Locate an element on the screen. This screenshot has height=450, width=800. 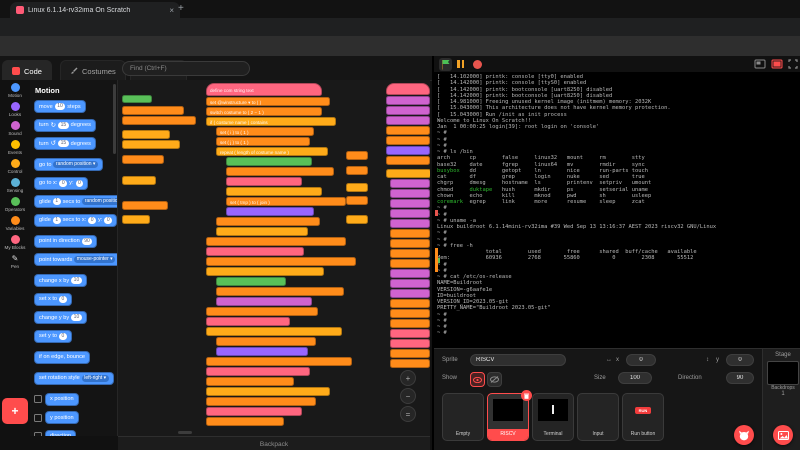
sprite-y-input is located at coordinates (740, 360).